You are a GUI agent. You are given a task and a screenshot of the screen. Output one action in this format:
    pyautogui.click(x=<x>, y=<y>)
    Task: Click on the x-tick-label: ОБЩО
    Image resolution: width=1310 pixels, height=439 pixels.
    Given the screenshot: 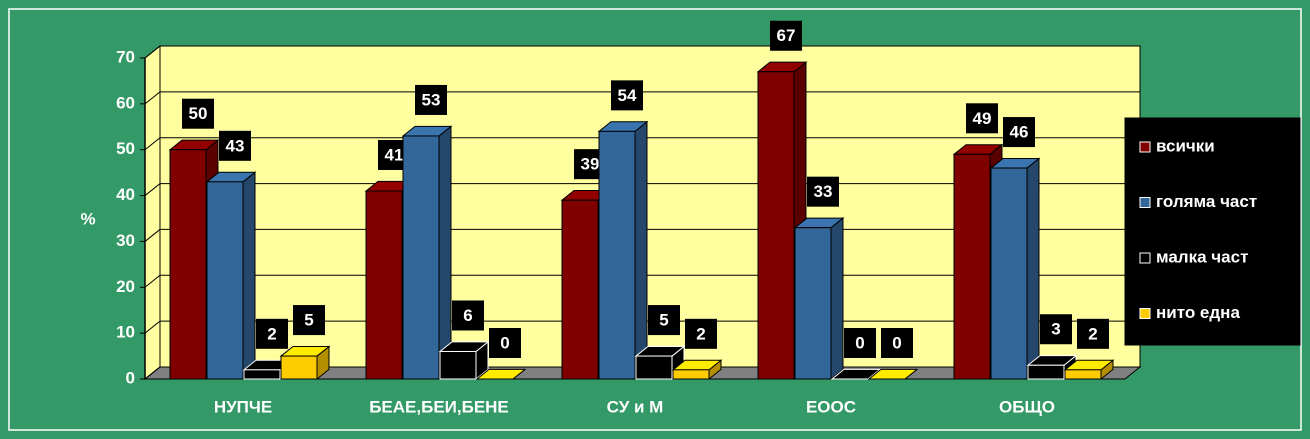 What is the action you would take?
    pyautogui.click(x=1027, y=406)
    